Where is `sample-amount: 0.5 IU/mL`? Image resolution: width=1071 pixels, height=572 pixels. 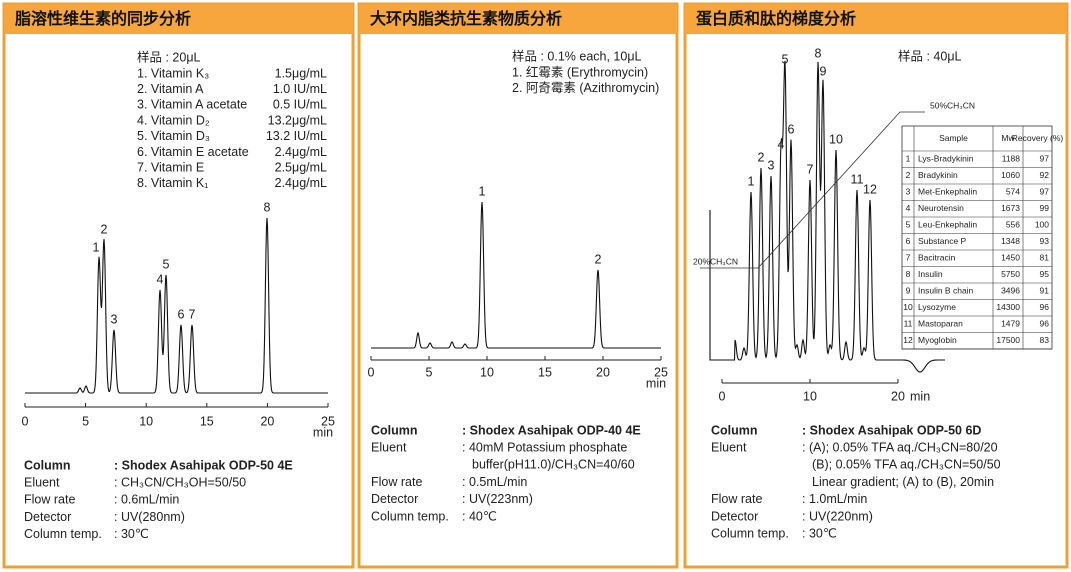
sample-amount: 0.5 IU/mL is located at coordinates (300, 105).